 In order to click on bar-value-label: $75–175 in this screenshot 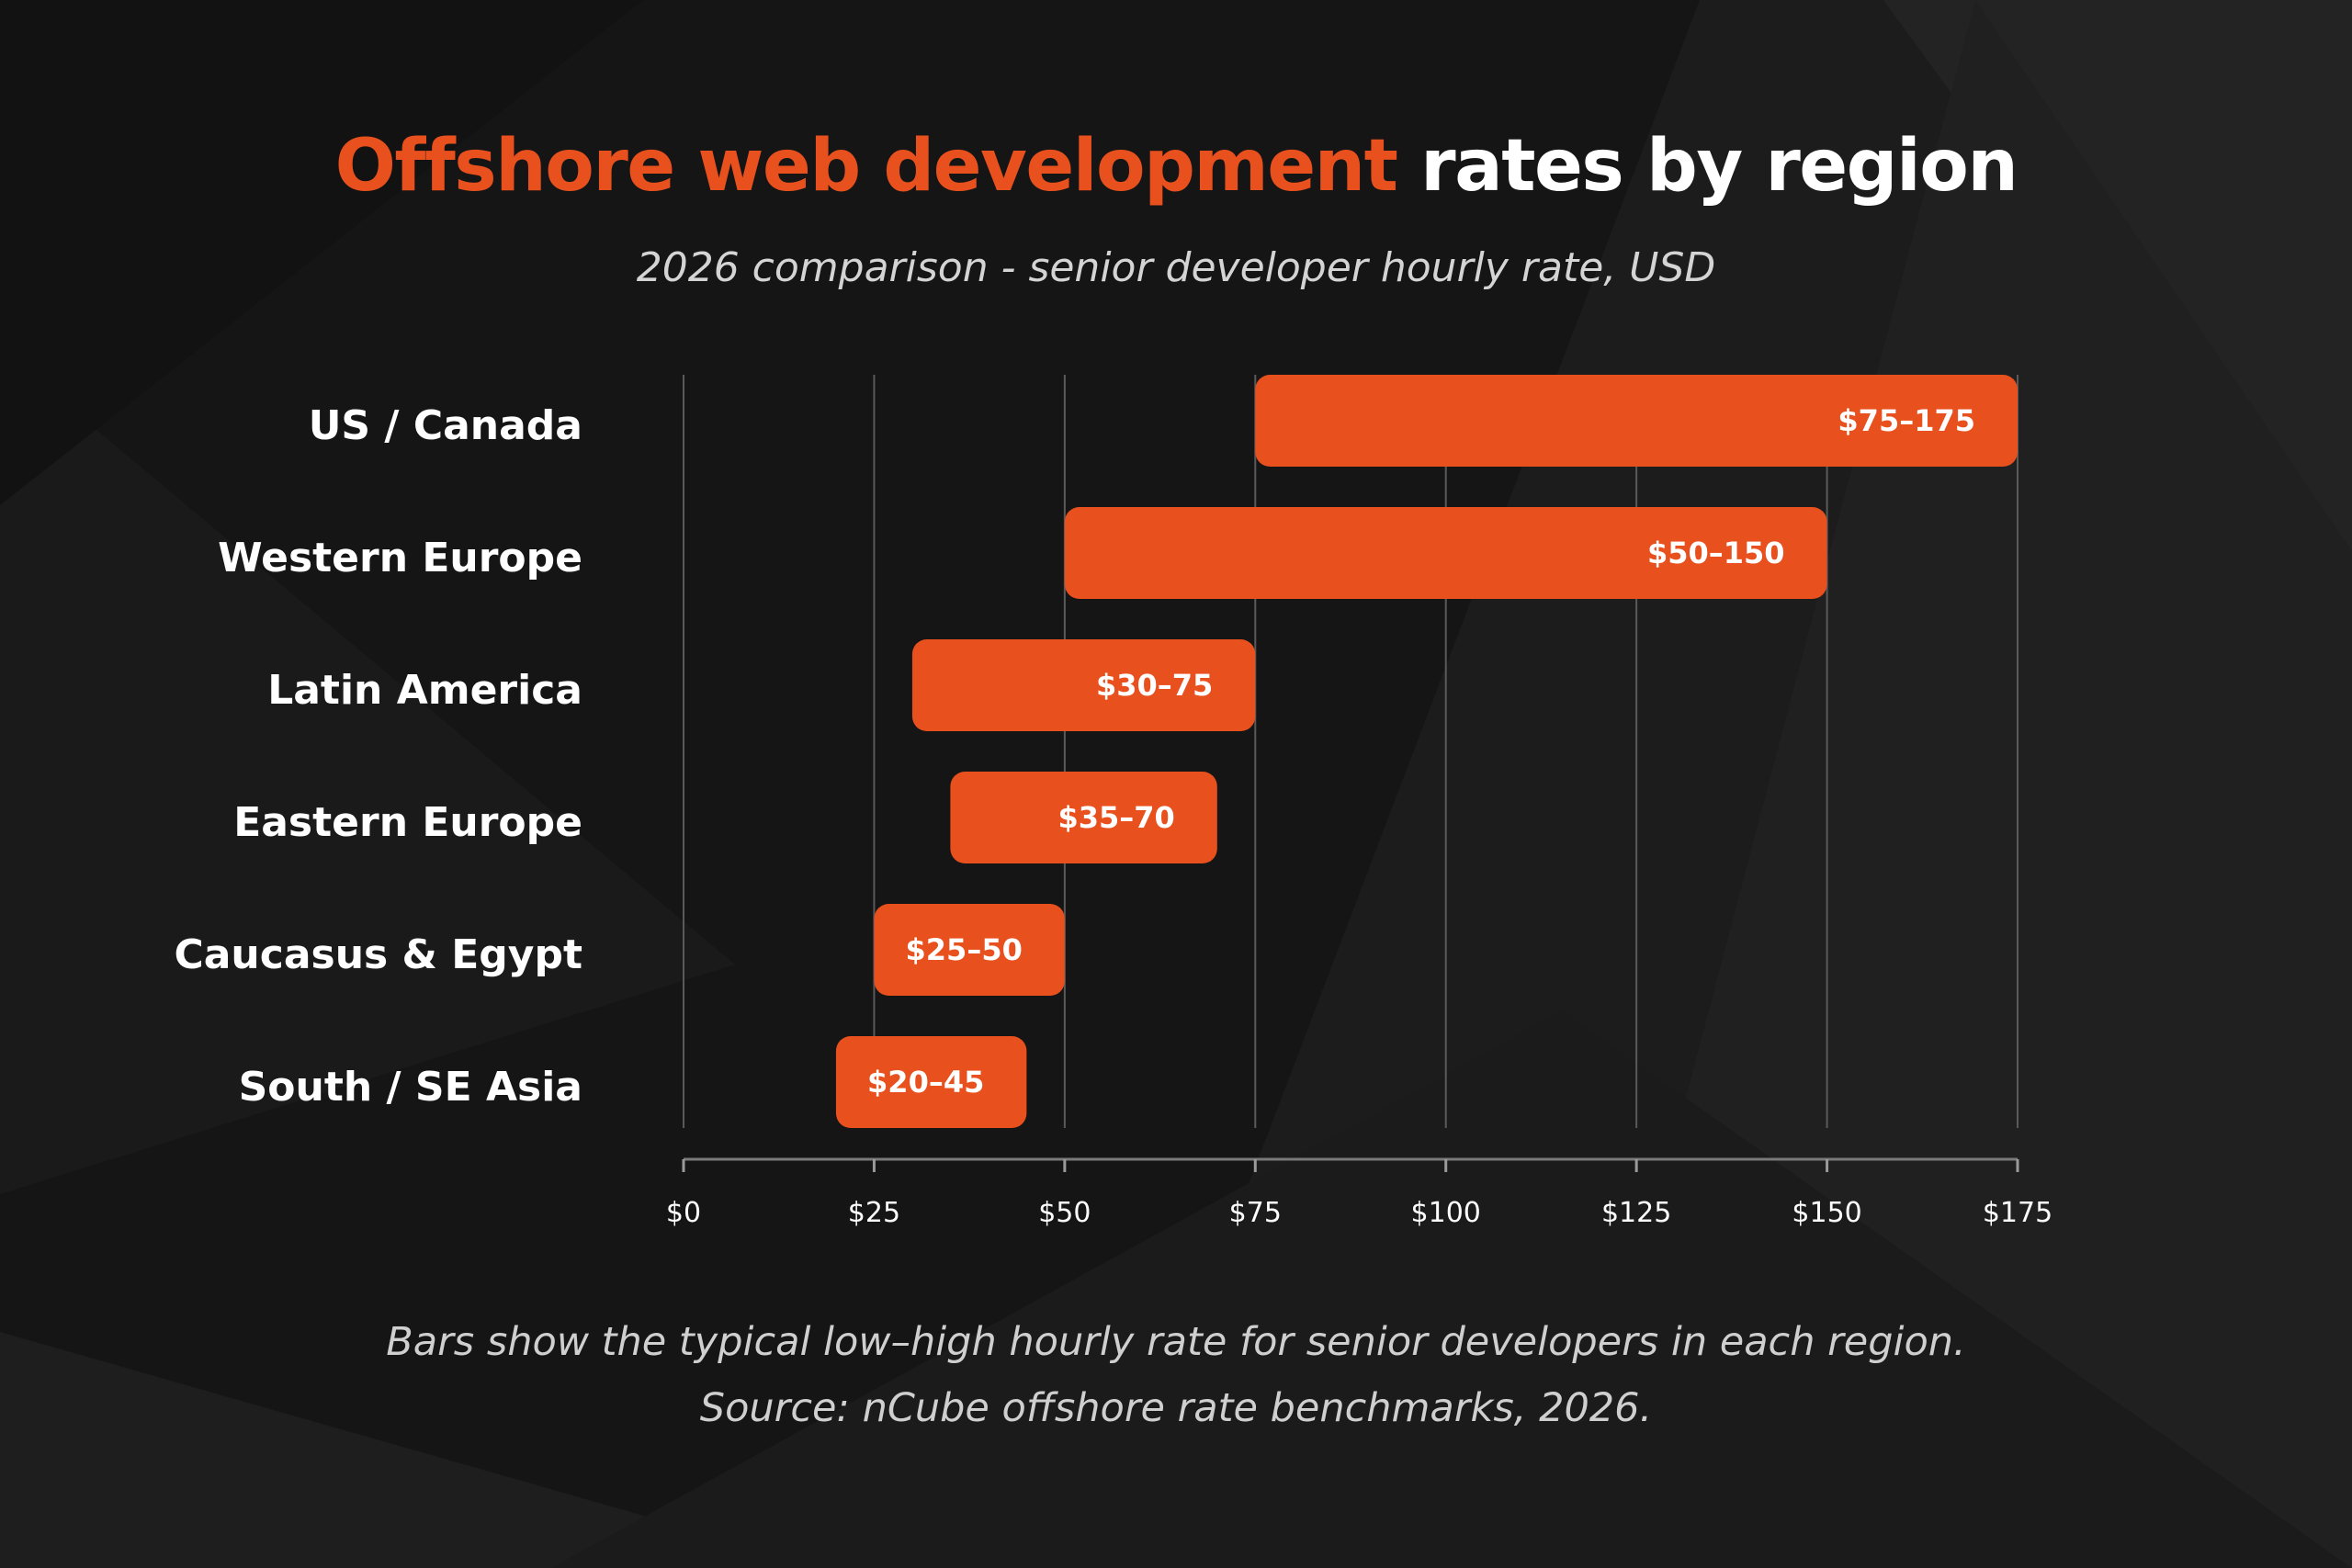, I will do `click(1906, 420)`.